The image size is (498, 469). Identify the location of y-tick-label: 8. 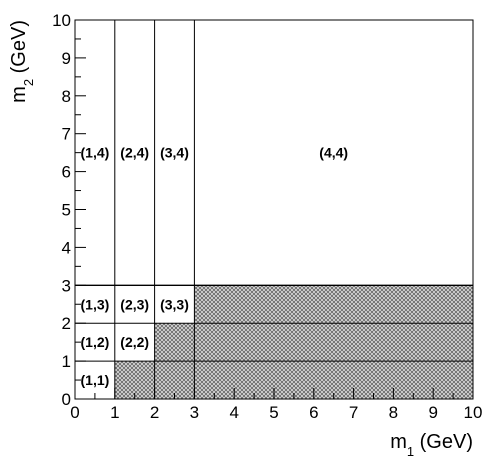
(66, 96).